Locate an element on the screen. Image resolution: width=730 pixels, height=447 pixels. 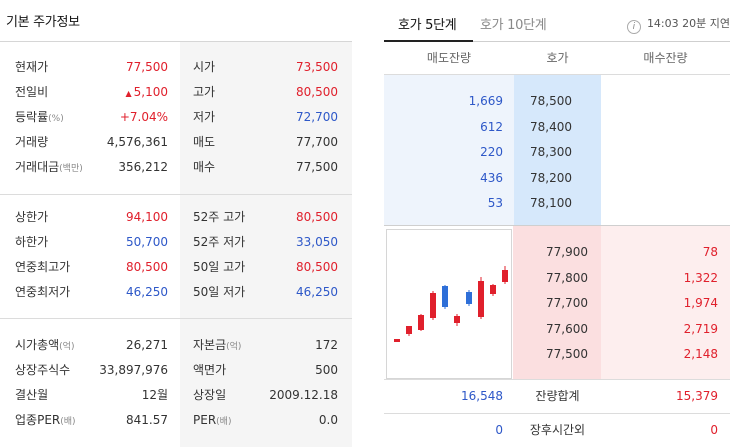
field-label: 거래대금(백만) is located at coordinates (49, 167).